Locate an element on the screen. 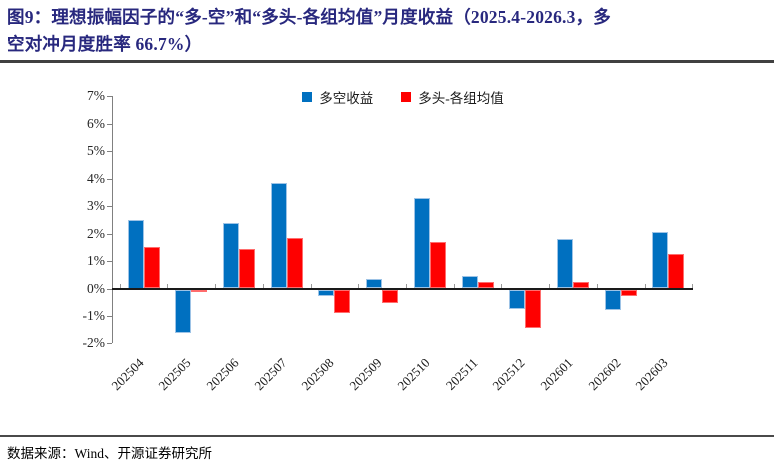 The height and width of the screenshot is (468, 774). y-tick-label: 3% is located at coordinates (96, 206).